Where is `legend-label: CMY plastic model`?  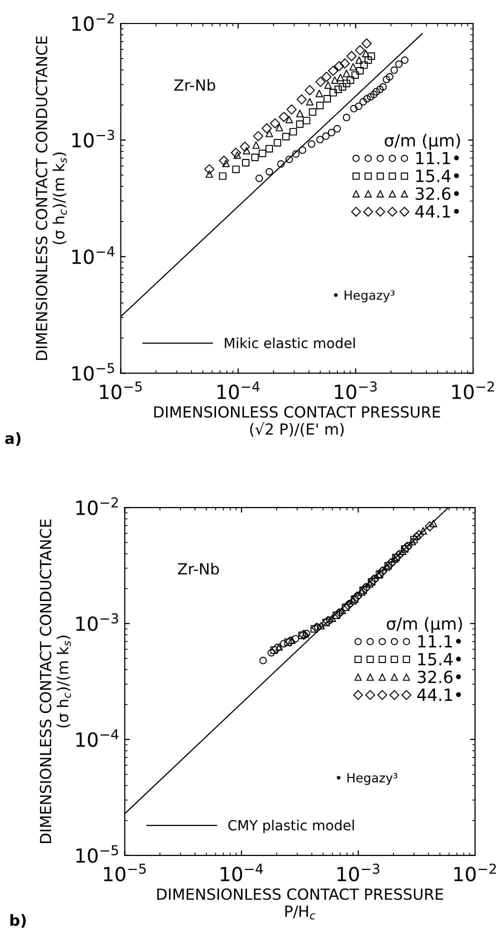 legend-label: CMY plastic model is located at coordinates (291, 827).